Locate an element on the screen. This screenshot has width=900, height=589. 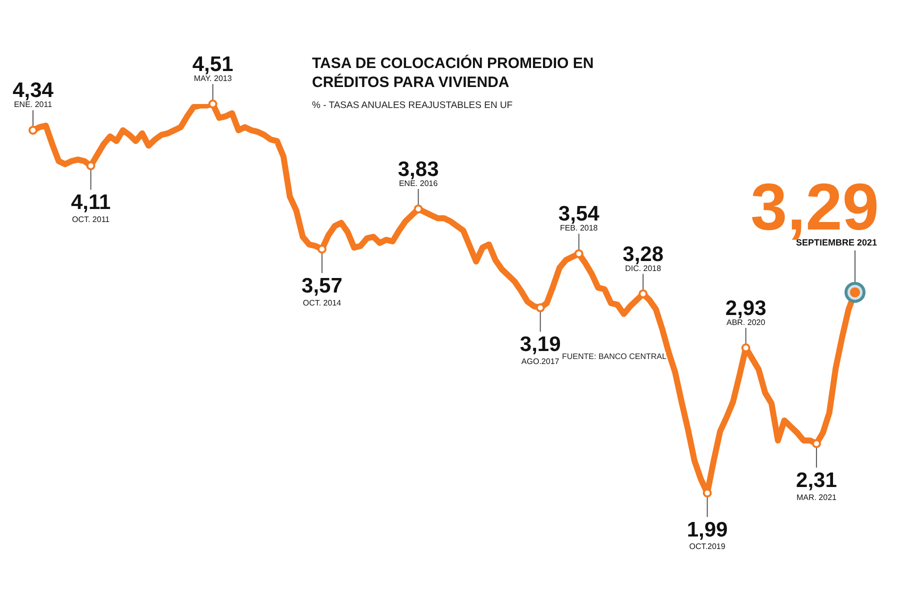
annotation: ABR. 2020 is located at coordinates (746, 322).